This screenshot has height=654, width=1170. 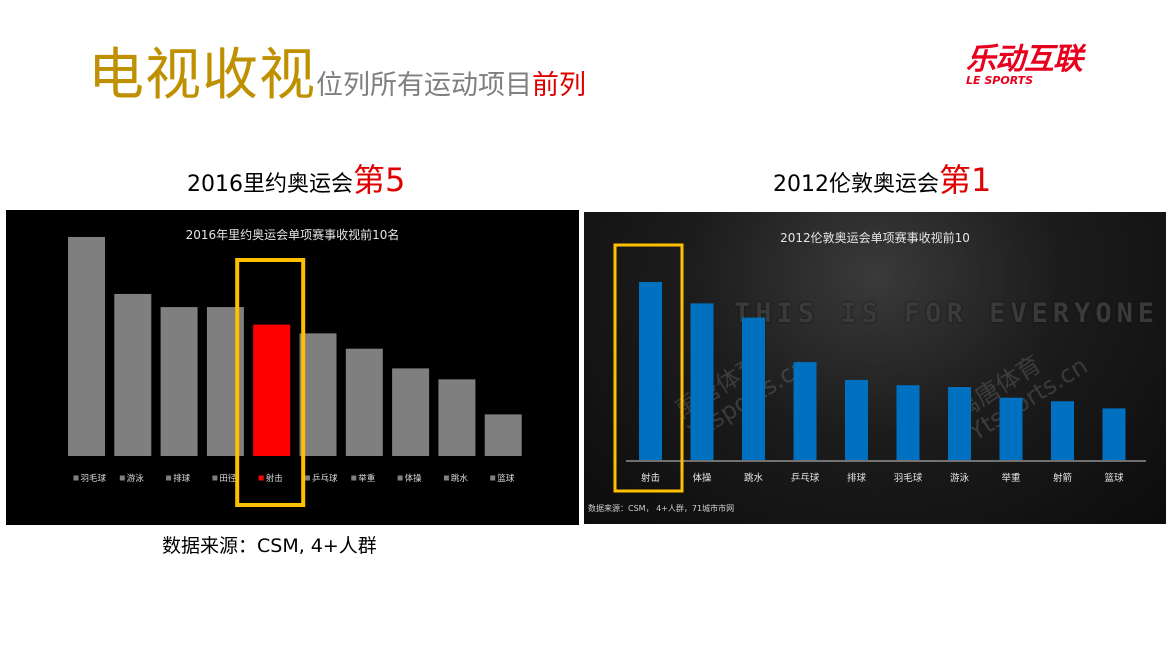 What do you see at coordinates (506, 478) in the screenshot?
I see `category-label-2016-9: 篮球` at bounding box center [506, 478].